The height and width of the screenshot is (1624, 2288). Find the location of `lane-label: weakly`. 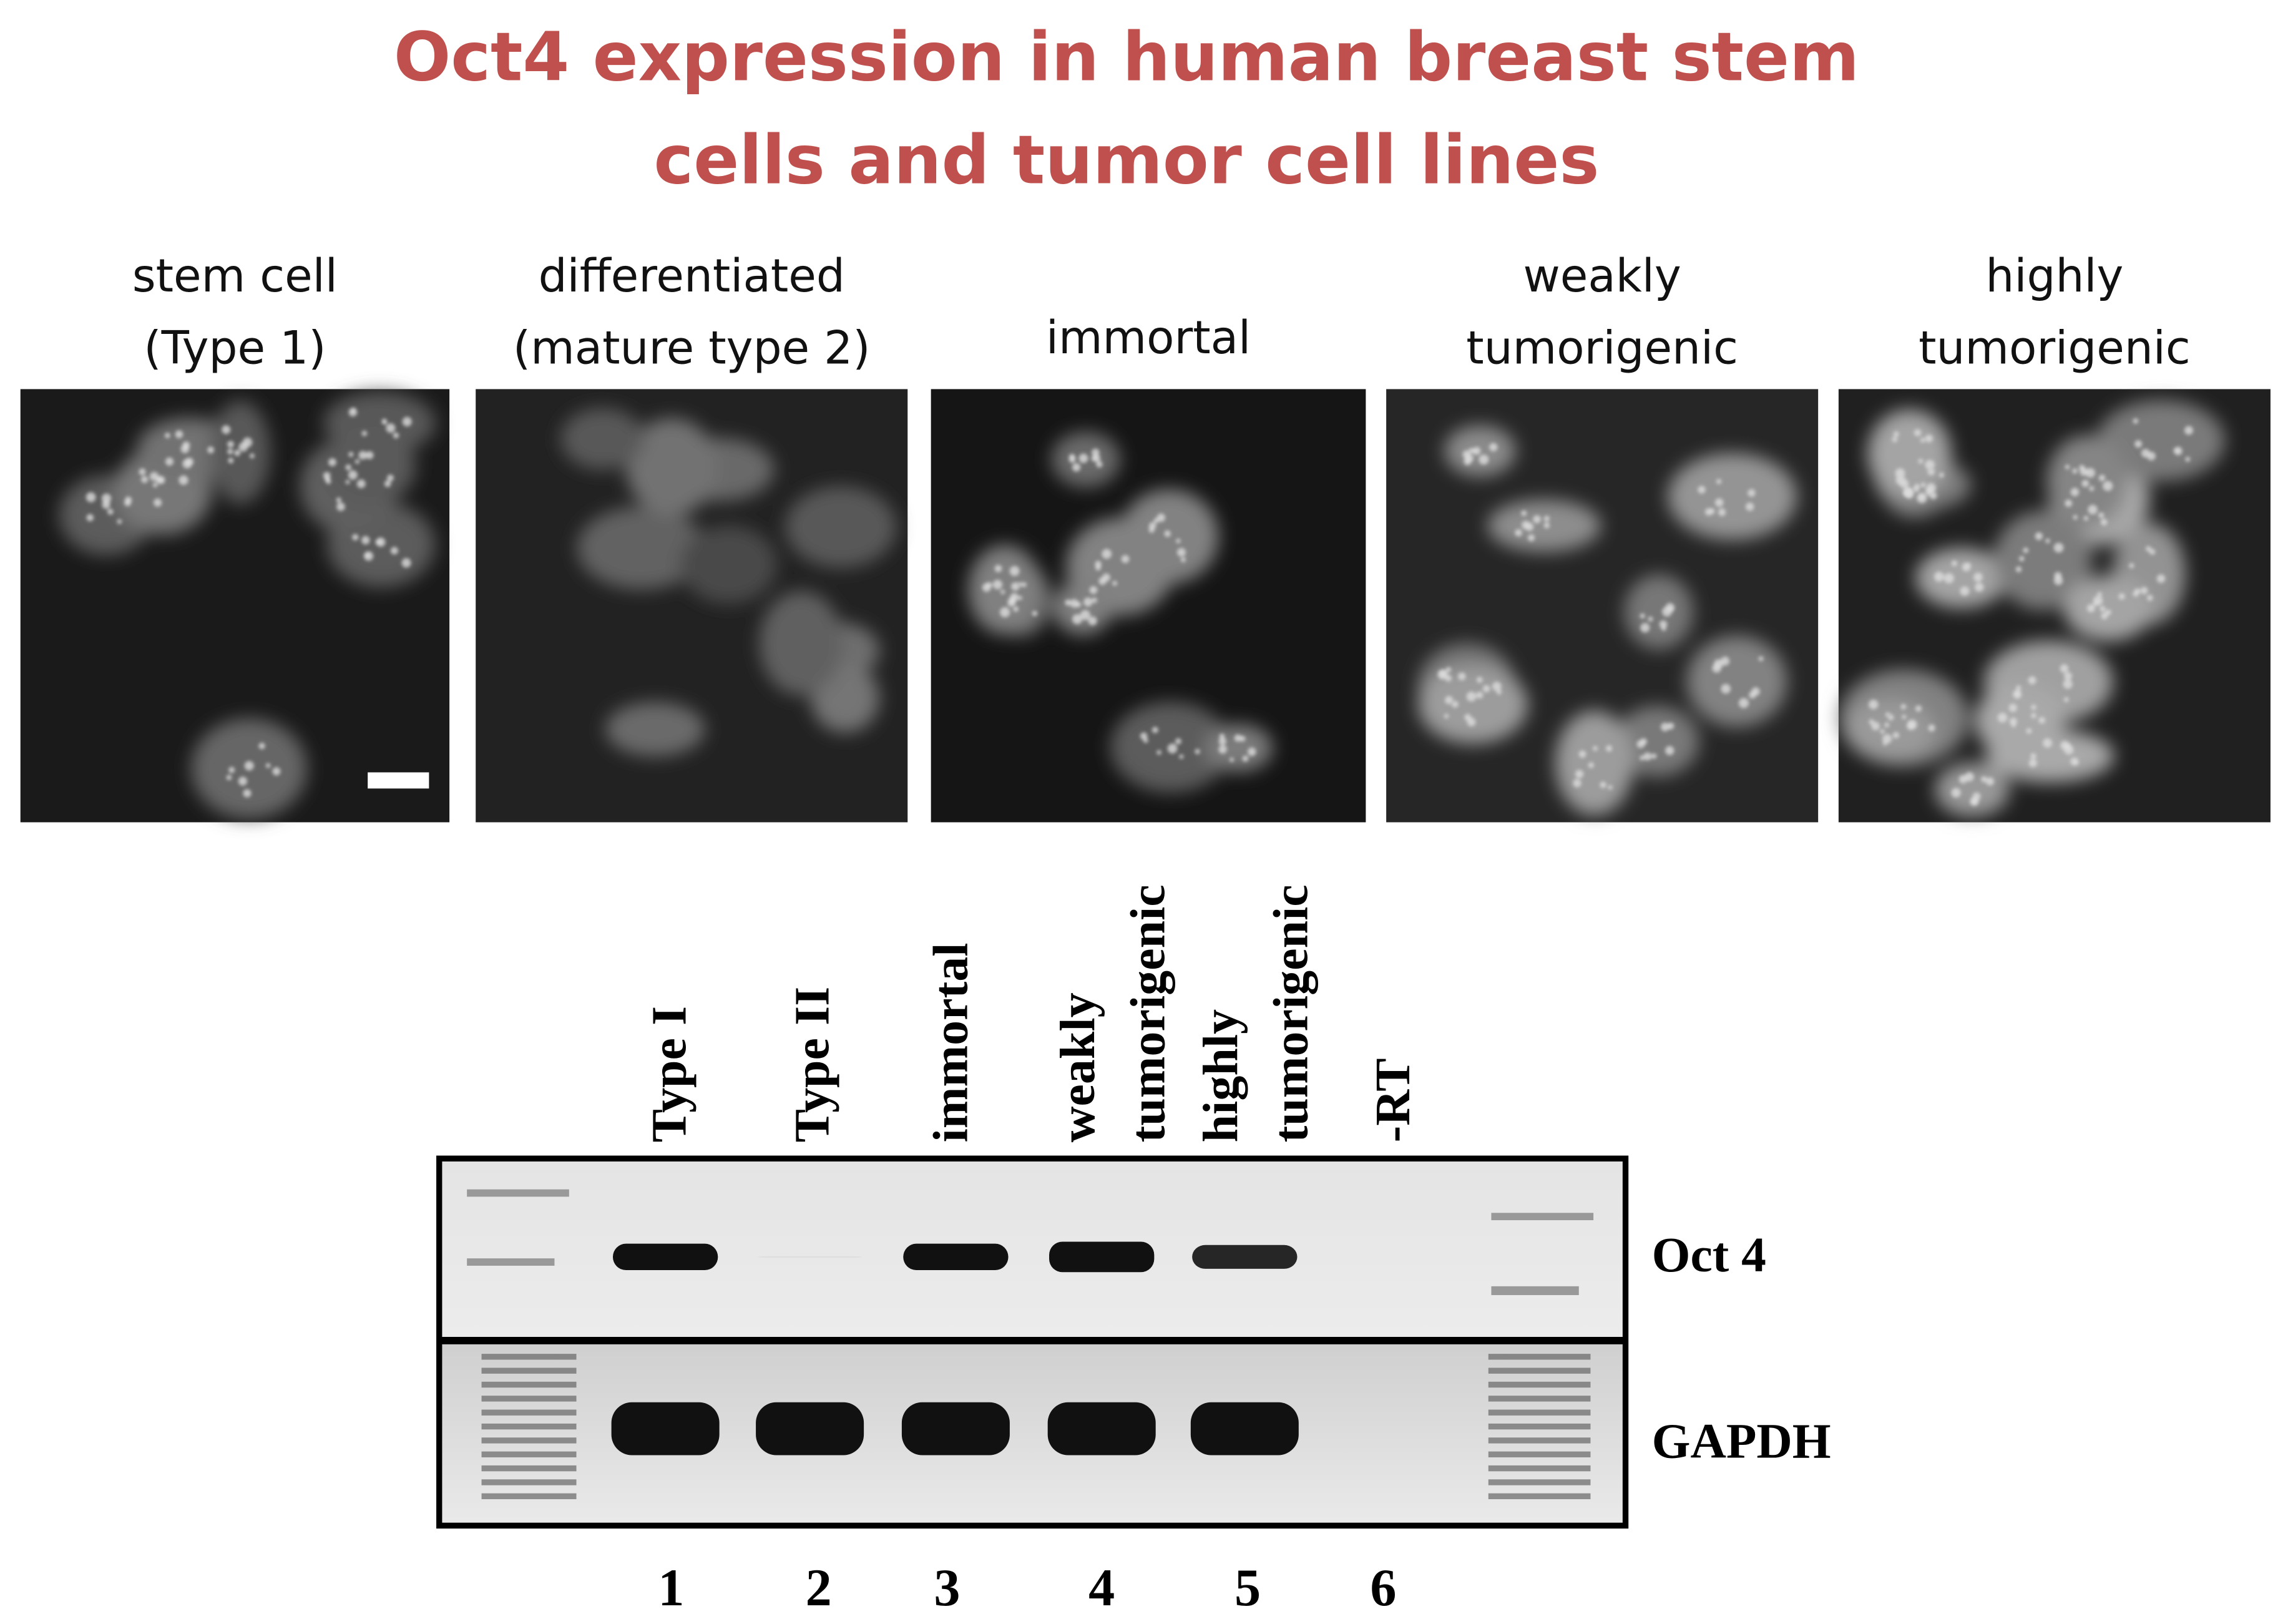

lane-label: weakly is located at coordinates (1077, 1067).